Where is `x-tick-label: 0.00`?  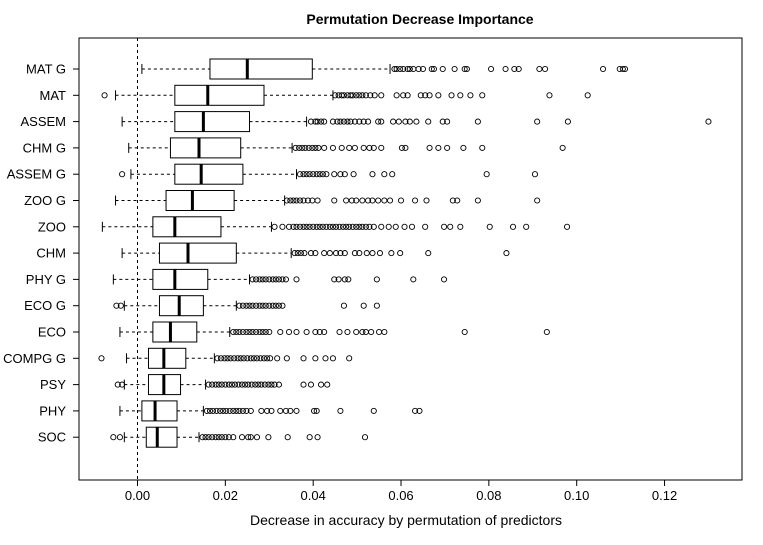
x-tick-label: 0.00 is located at coordinates (137, 495).